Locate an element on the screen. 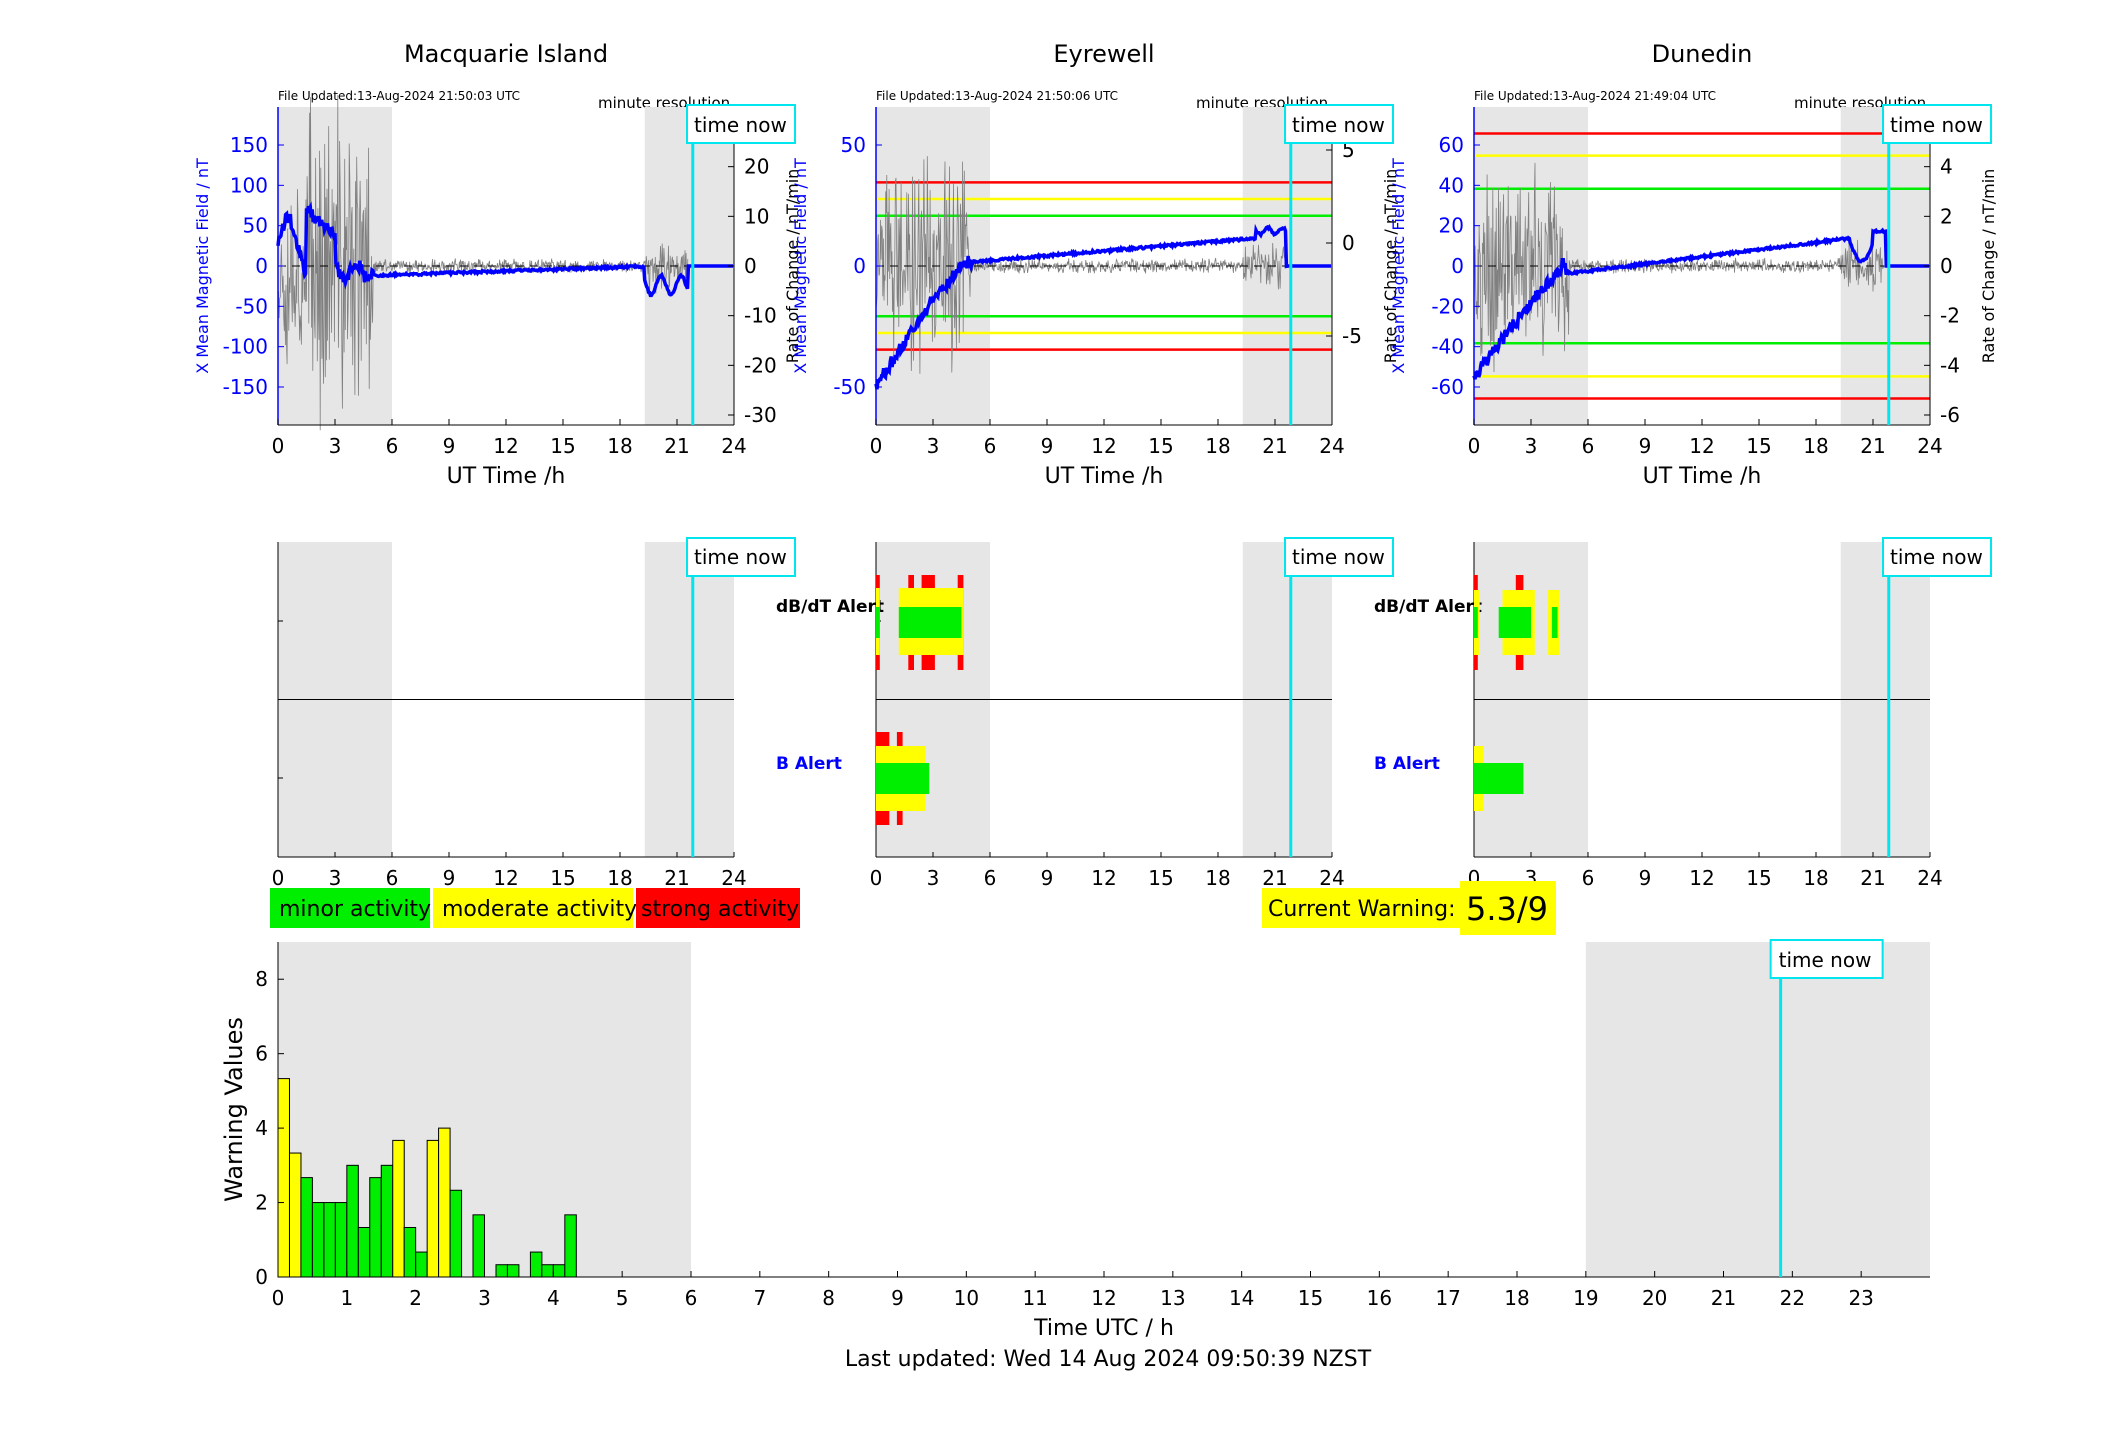 This screenshot has width=2117, height=1437. left-tick-label: -50 is located at coordinates (849, 387).